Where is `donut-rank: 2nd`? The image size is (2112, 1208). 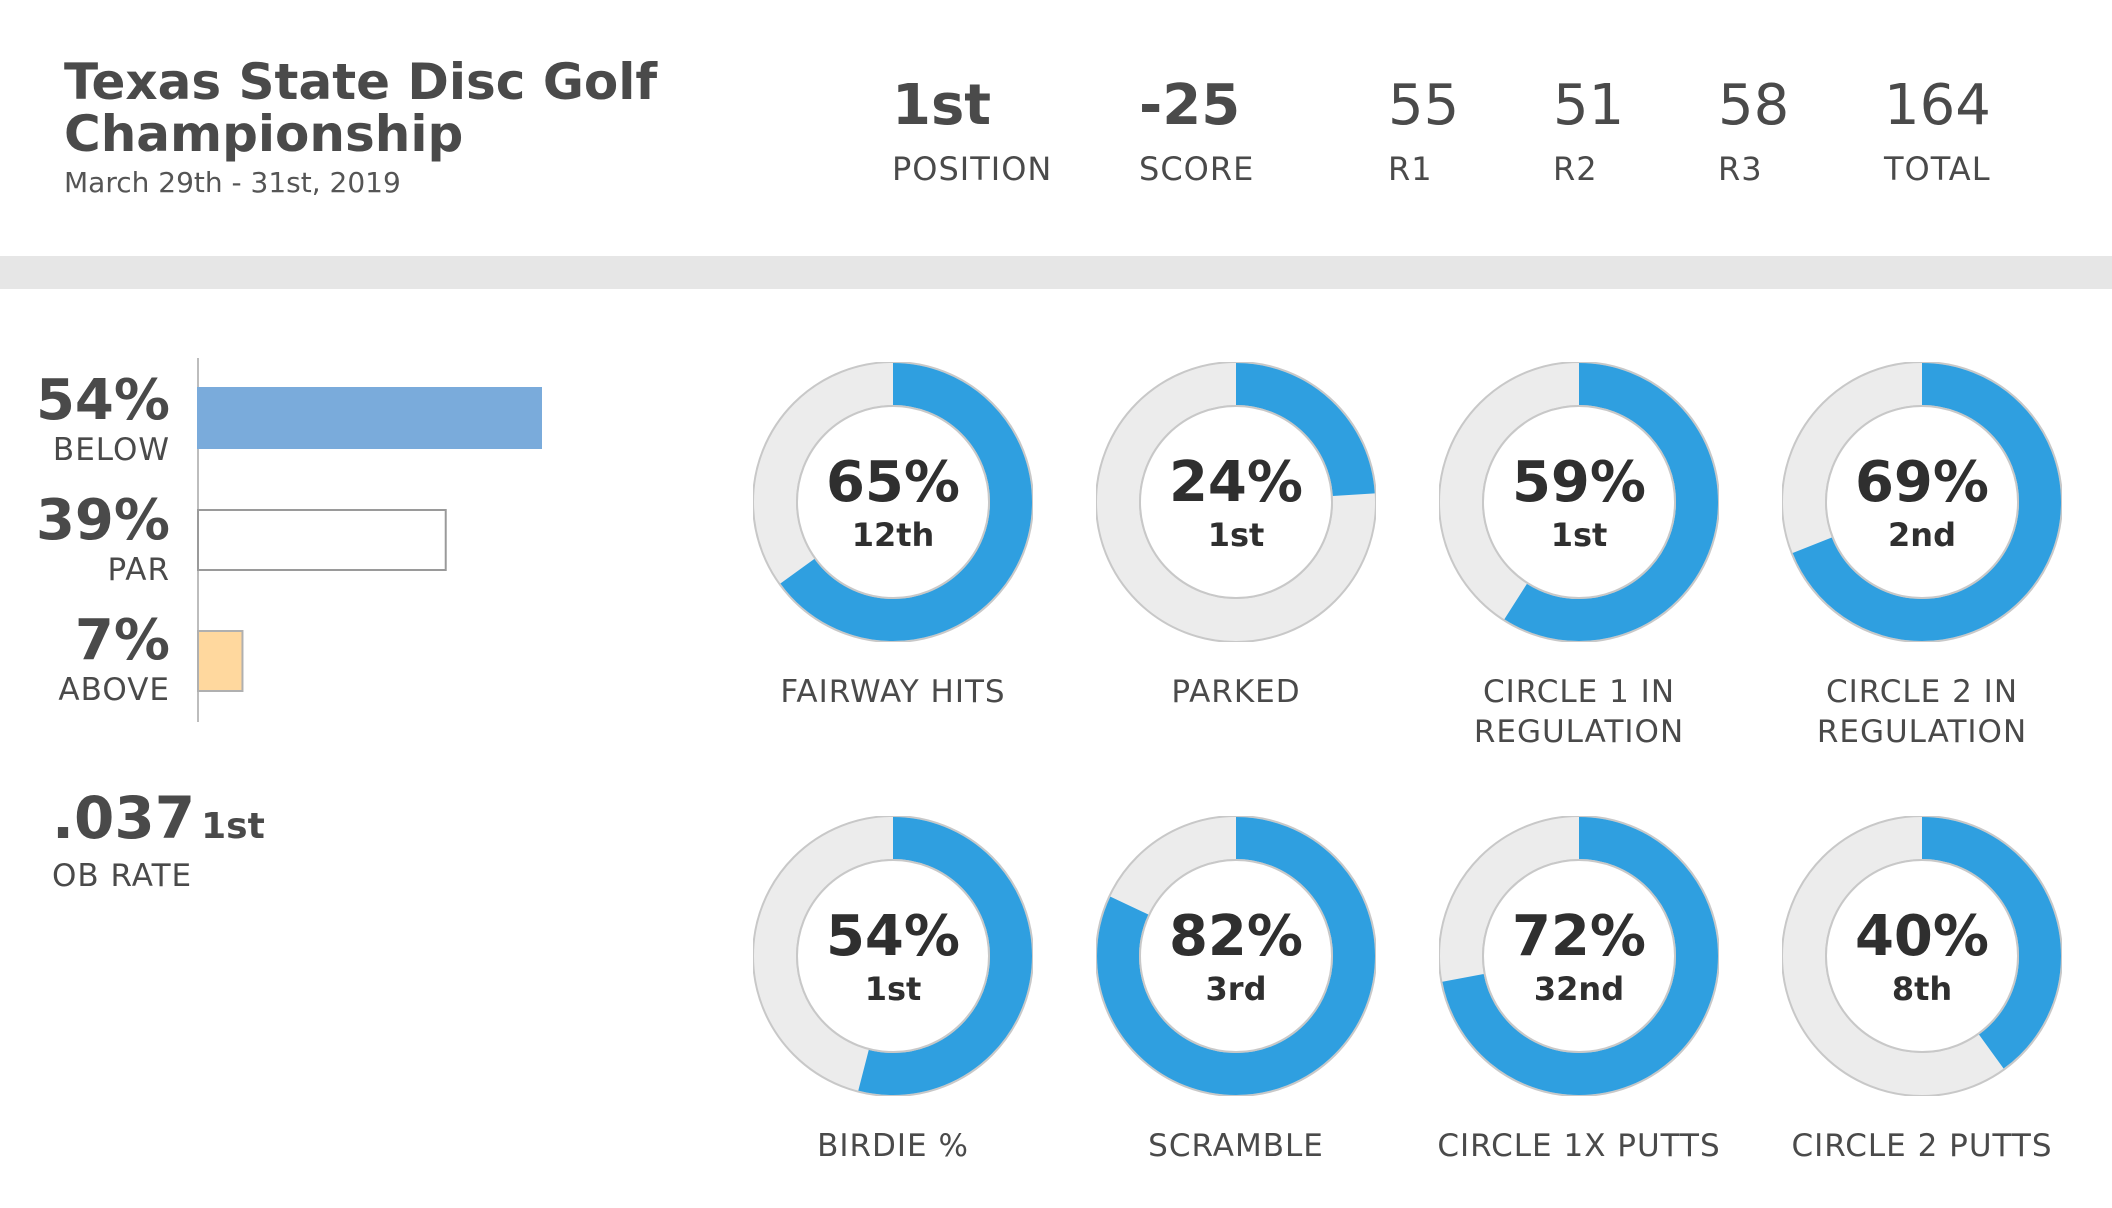 donut-rank: 2nd is located at coordinates (1922, 535).